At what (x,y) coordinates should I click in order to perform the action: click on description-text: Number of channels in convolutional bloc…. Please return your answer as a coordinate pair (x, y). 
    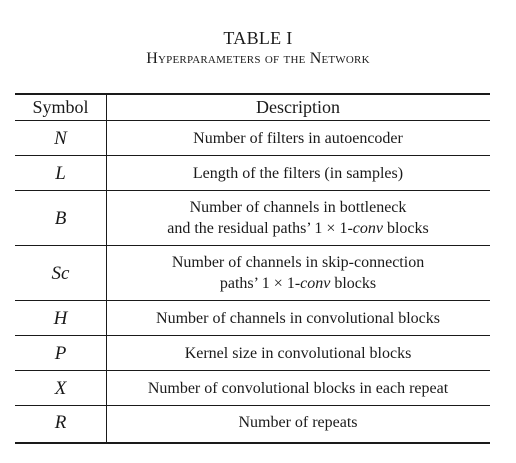
    Looking at the image, I should click on (298, 318).